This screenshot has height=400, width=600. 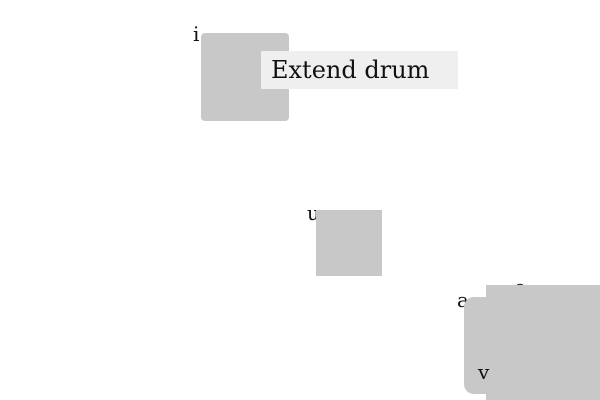 I want to click on element-label-v: v, so click(x=484, y=372).